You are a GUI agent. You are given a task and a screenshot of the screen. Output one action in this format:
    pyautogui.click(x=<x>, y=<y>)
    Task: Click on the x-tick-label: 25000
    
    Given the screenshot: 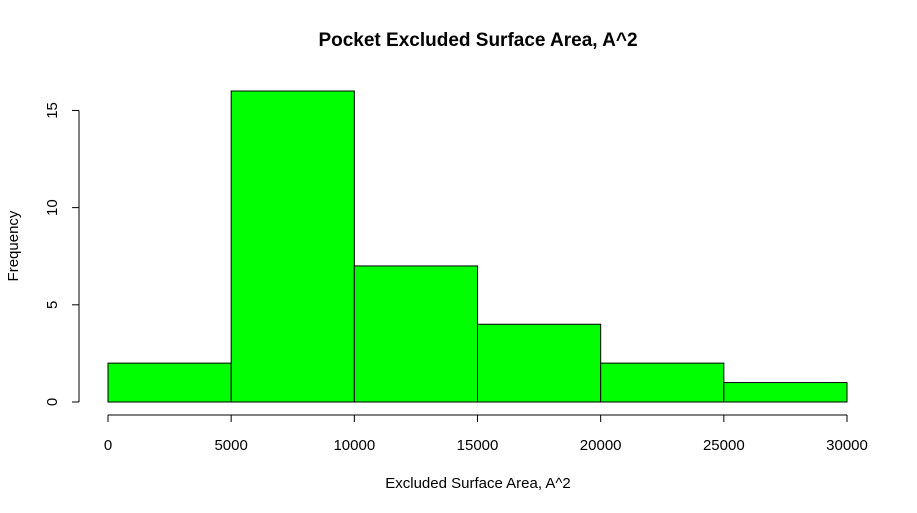 What is the action you would take?
    pyautogui.click(x=724, y=445)
    